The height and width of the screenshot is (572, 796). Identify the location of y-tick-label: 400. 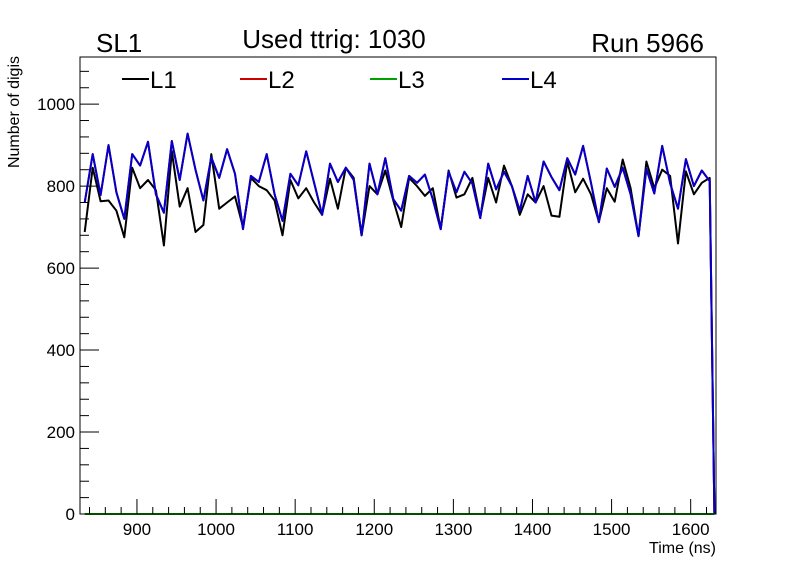
(61, 350).